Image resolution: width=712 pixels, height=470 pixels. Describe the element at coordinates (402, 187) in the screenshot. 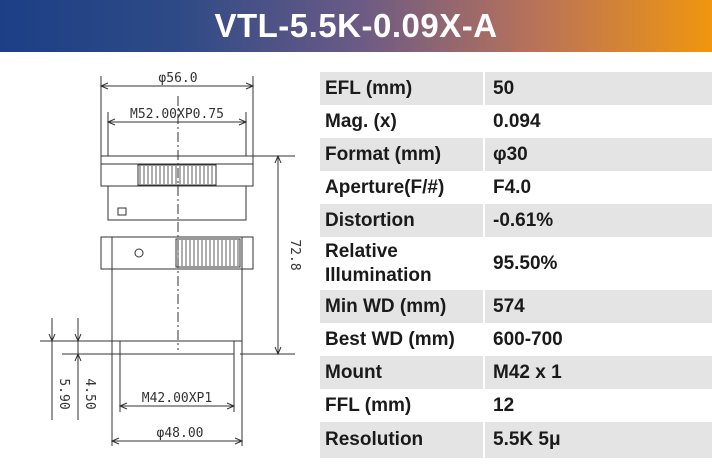

I see `spec-label: Aperture(F/#)` at that location.